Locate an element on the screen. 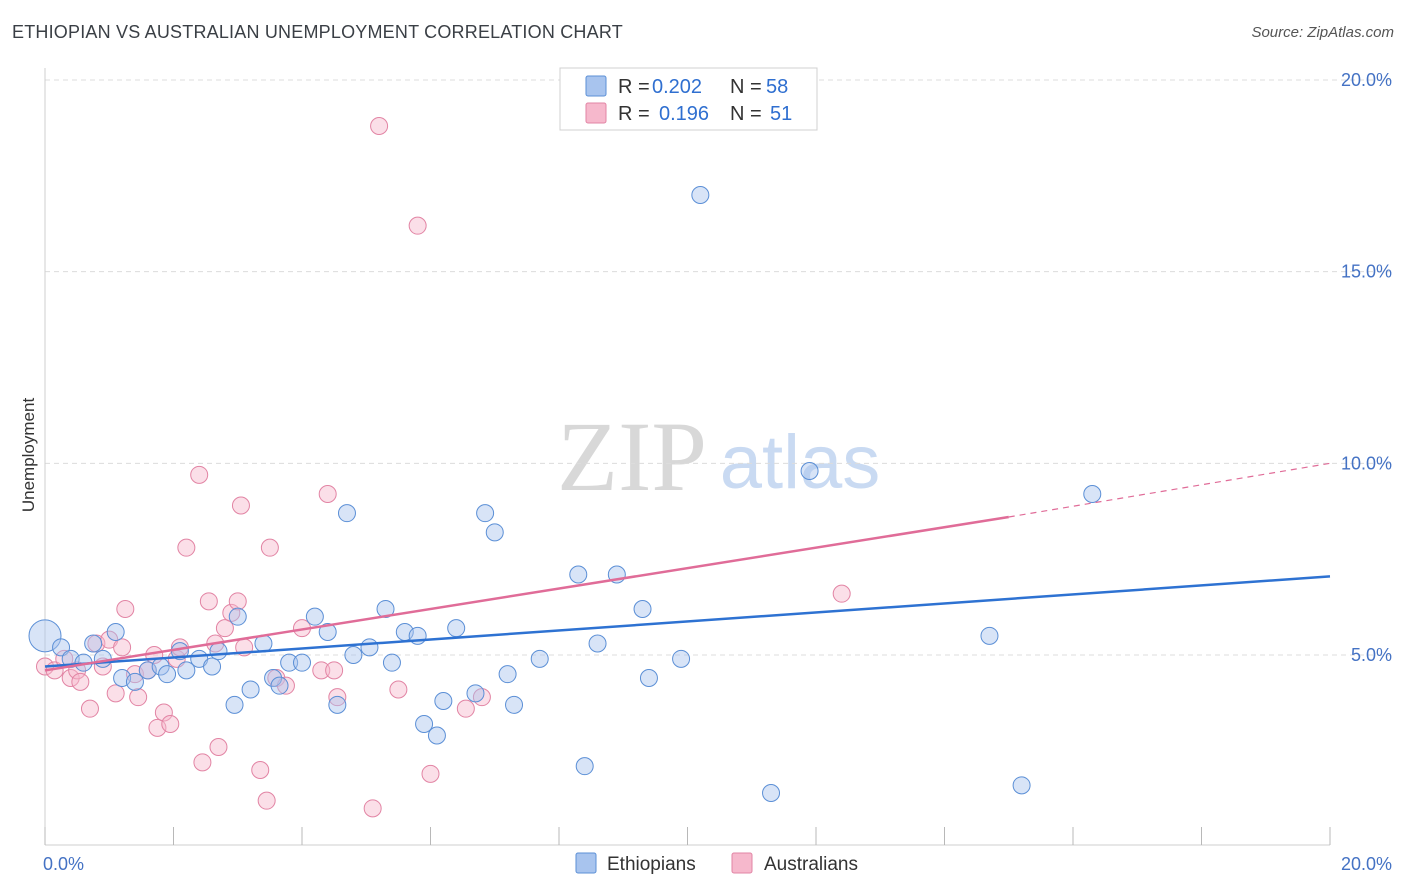 Image resolution: width=1406 pixels, height=892 pixels. y-tick-label-1: 10.0% is located at coordinates (1366, 463).